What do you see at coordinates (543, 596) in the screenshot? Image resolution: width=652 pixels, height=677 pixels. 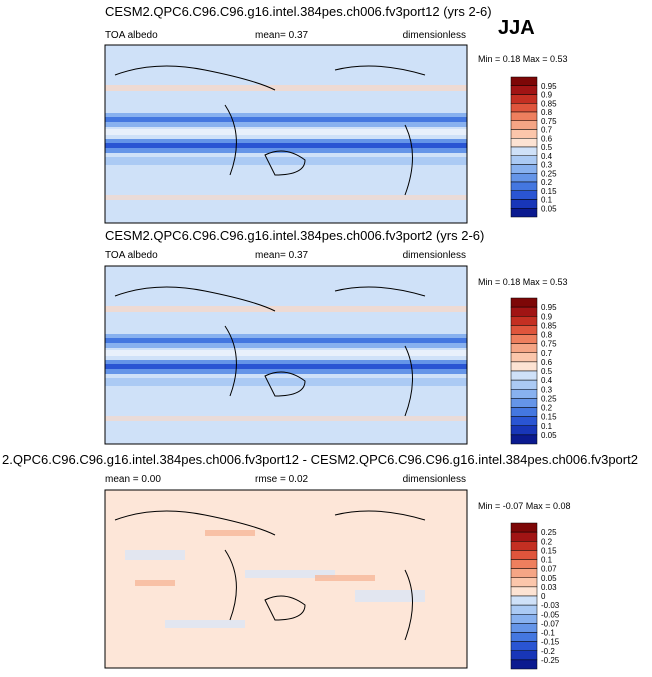 I see `colorbar-label: 0` at bounding box center [543, 596].